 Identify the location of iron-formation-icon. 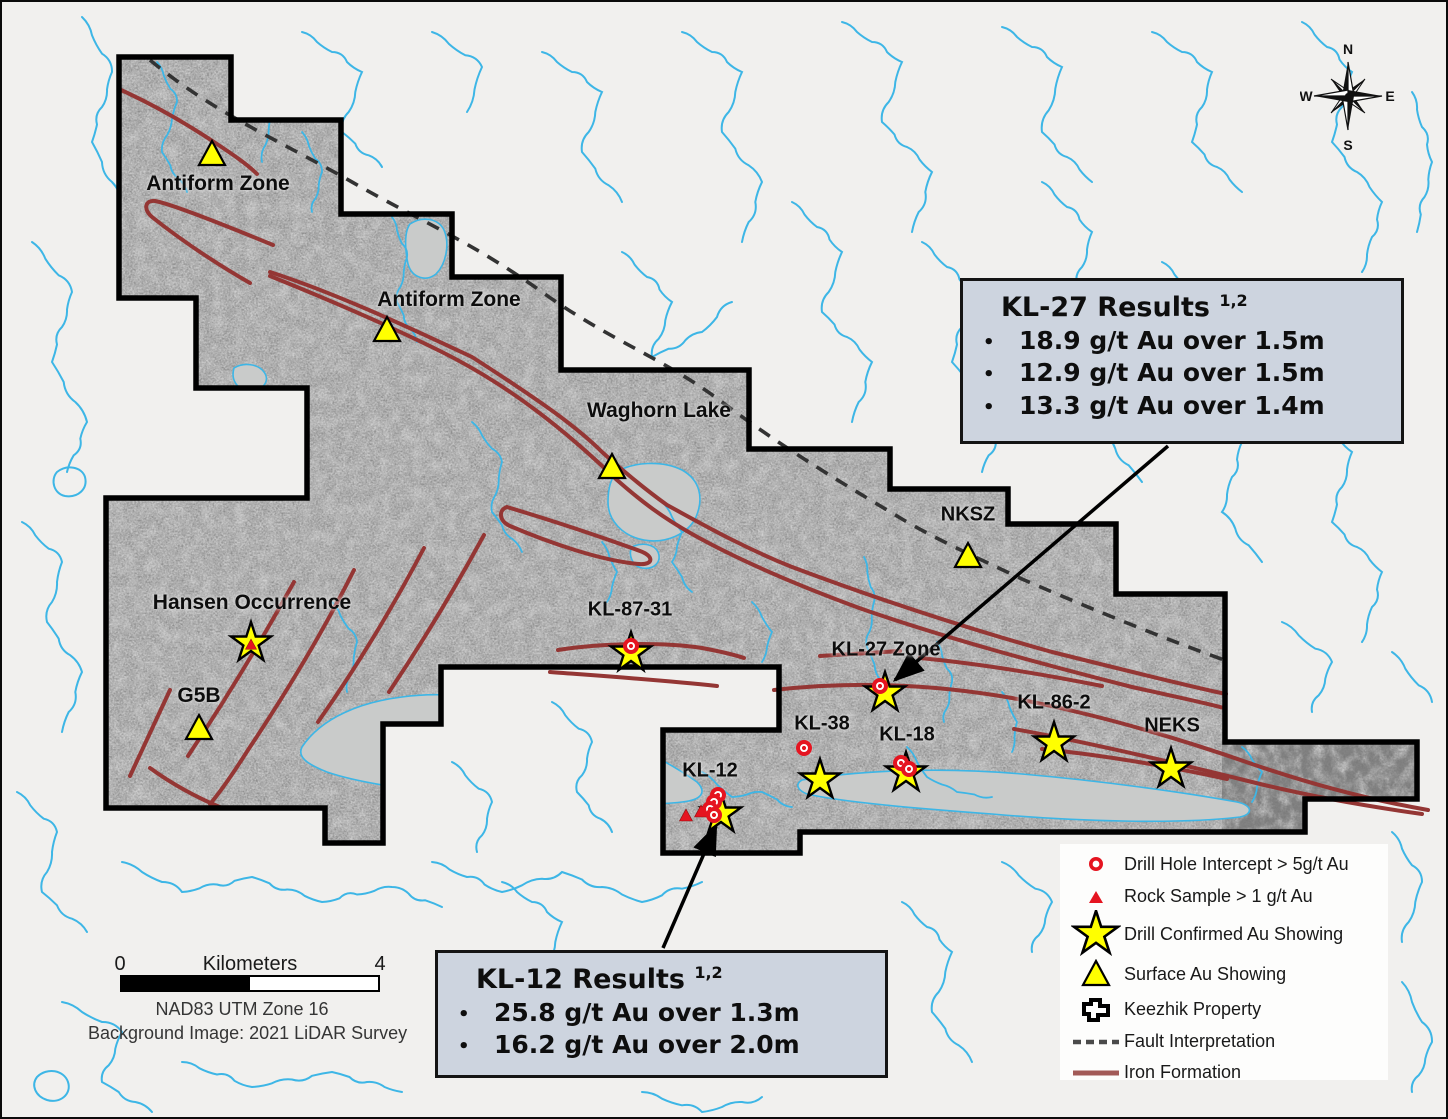
(1096, 1073).